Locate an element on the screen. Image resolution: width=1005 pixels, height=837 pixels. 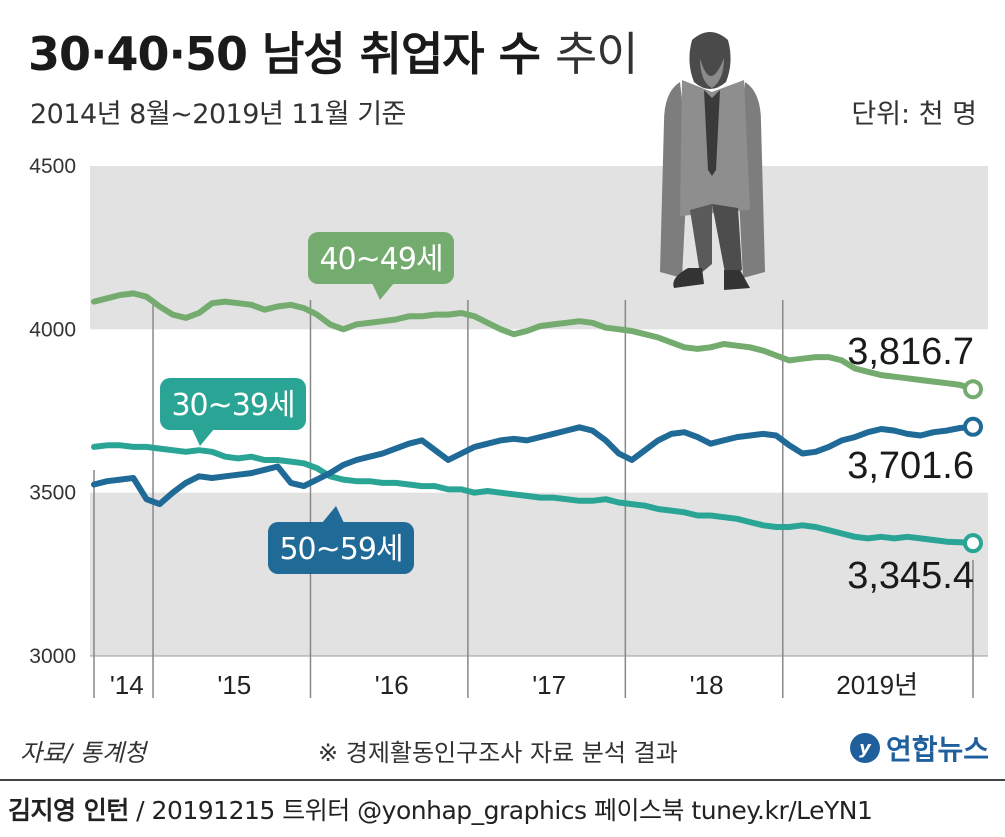
end-value-label: 3,816.7 is located at coordinates (910, 352).